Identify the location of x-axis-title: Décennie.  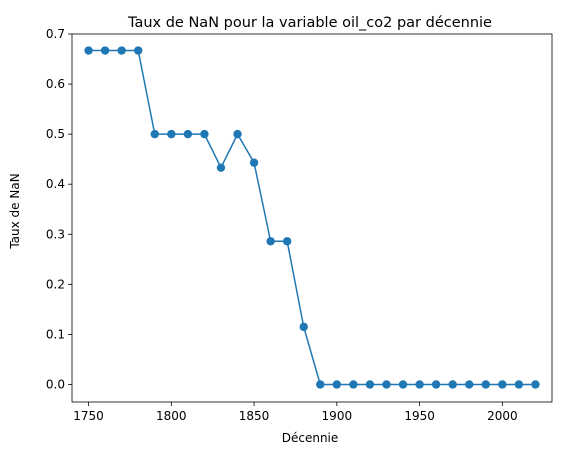
(310, 438).